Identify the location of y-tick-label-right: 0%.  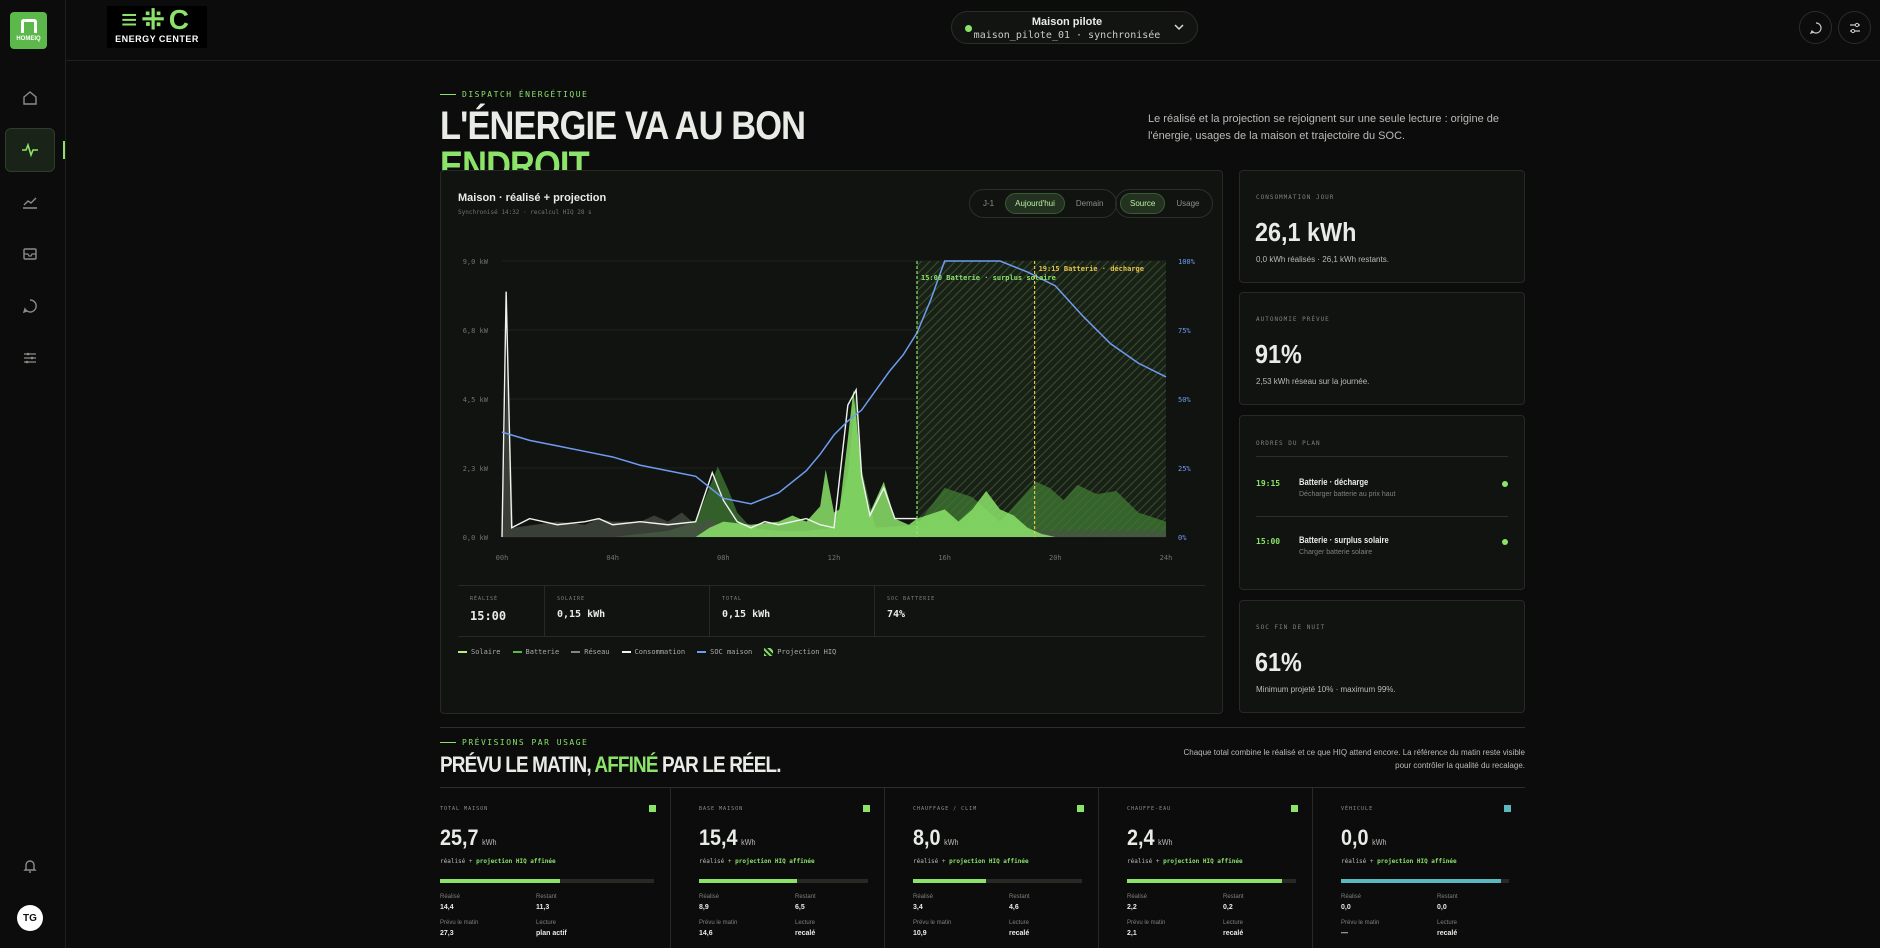
(1182, 538).